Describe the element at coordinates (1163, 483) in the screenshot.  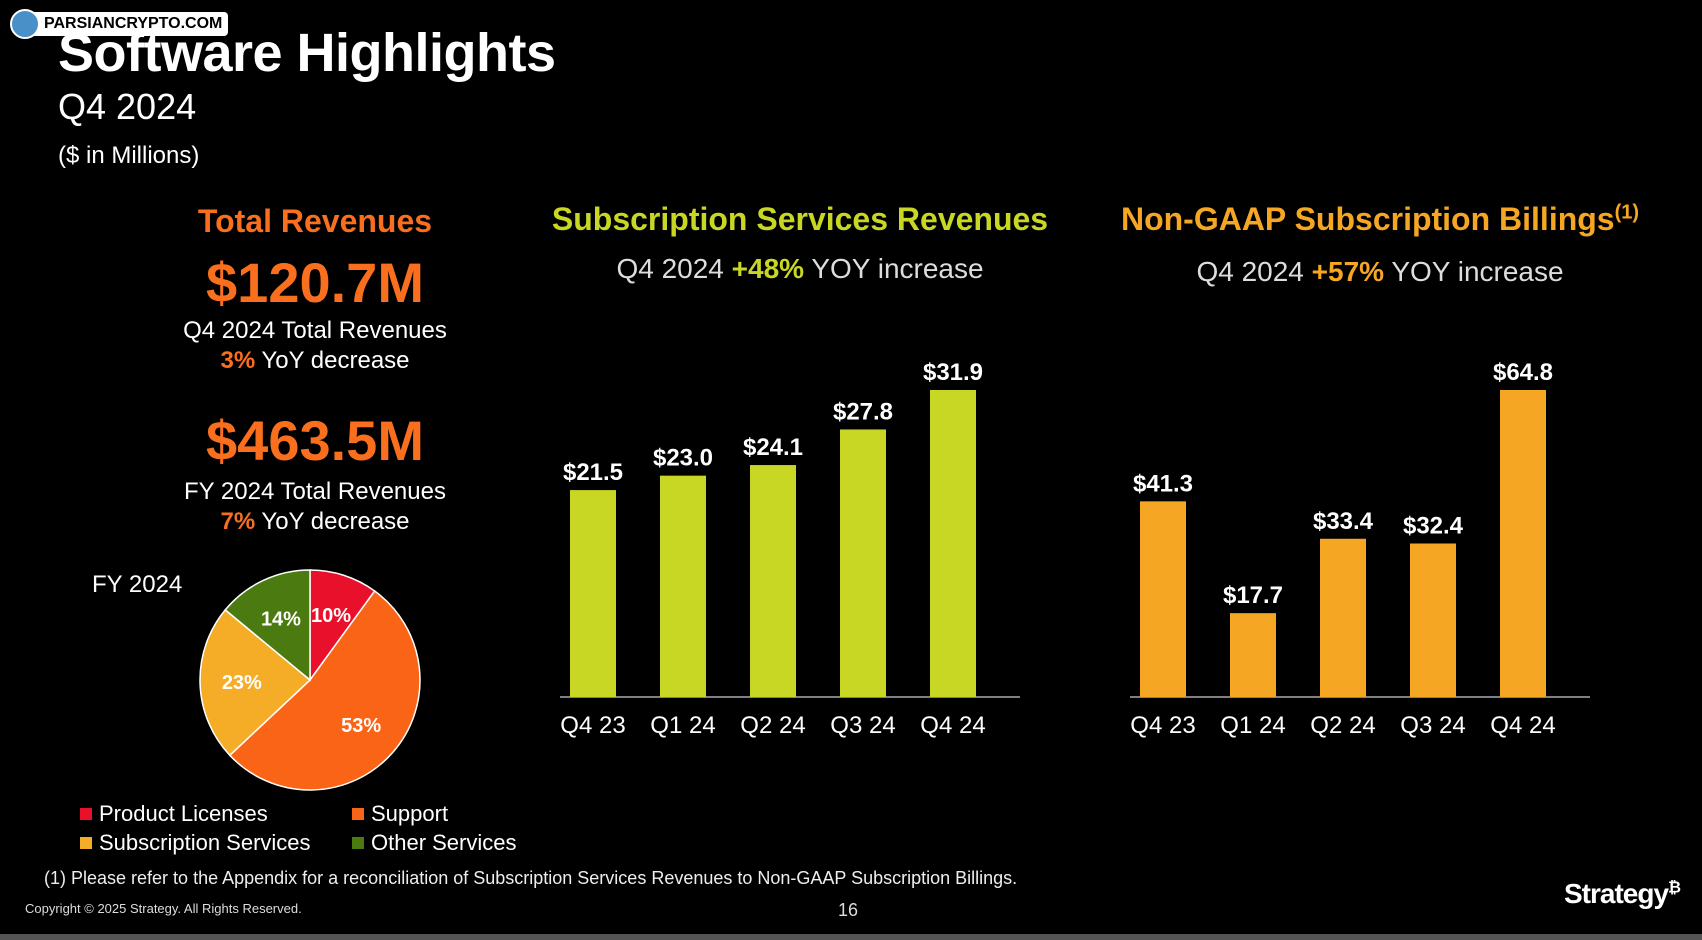
I see `billings-value-label-q4-23: $41.3` at that location.